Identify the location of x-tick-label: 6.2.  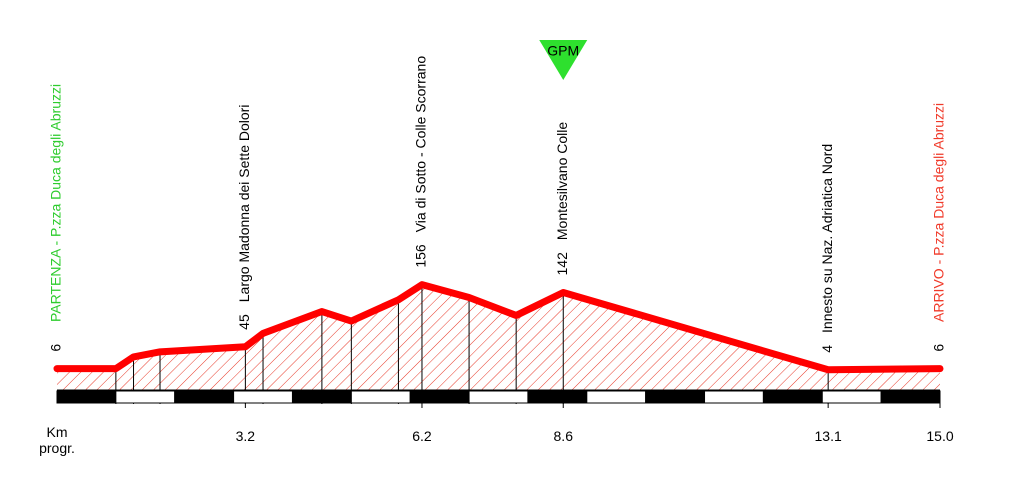
(422, 436).